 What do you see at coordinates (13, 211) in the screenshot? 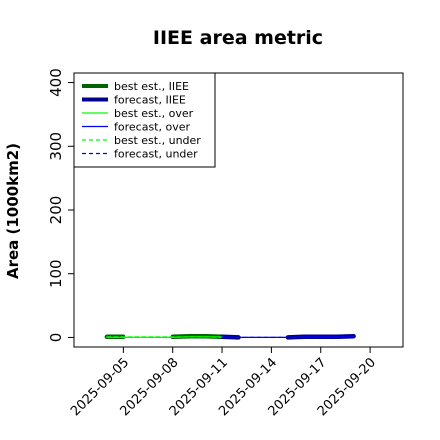
I see `y-axis-label: Area (1000km2)` at bounding box center [13, 211].